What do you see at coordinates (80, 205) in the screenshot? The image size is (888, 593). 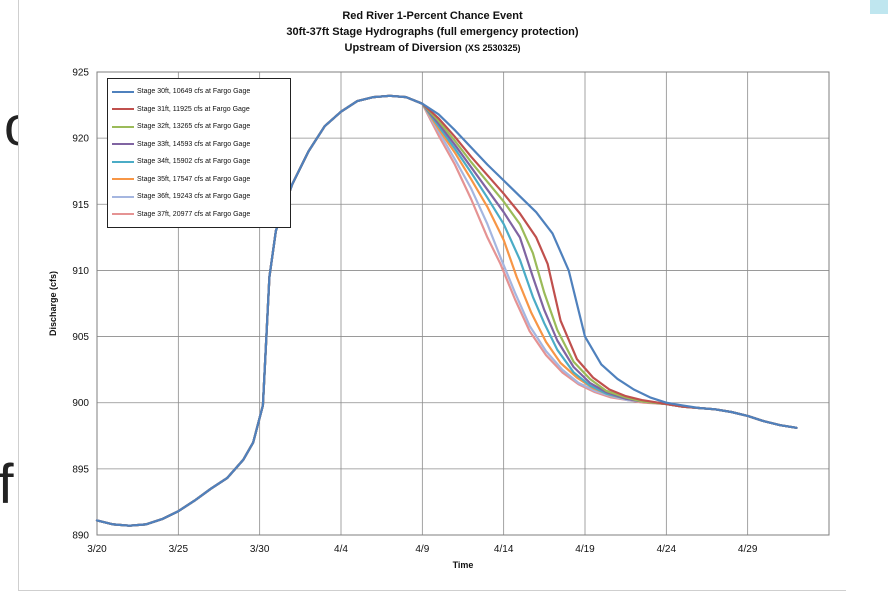 I see `y-tick-label: 915` at bounding box center [80, 205].